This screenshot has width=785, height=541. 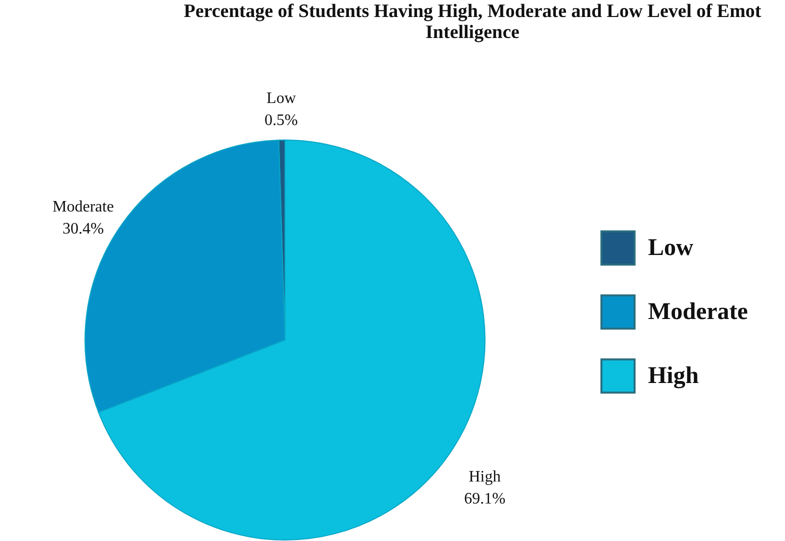 I want to click on data-label: 0.5%, so click(x=281, y=121).